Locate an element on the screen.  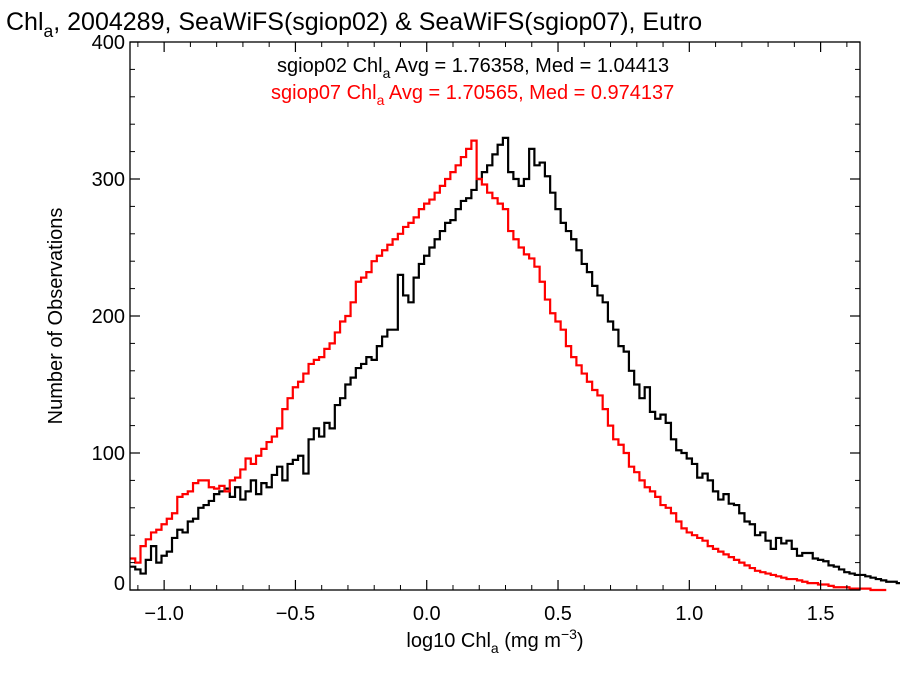
y-tick-label: 0 is located at coordinates (119, 584).